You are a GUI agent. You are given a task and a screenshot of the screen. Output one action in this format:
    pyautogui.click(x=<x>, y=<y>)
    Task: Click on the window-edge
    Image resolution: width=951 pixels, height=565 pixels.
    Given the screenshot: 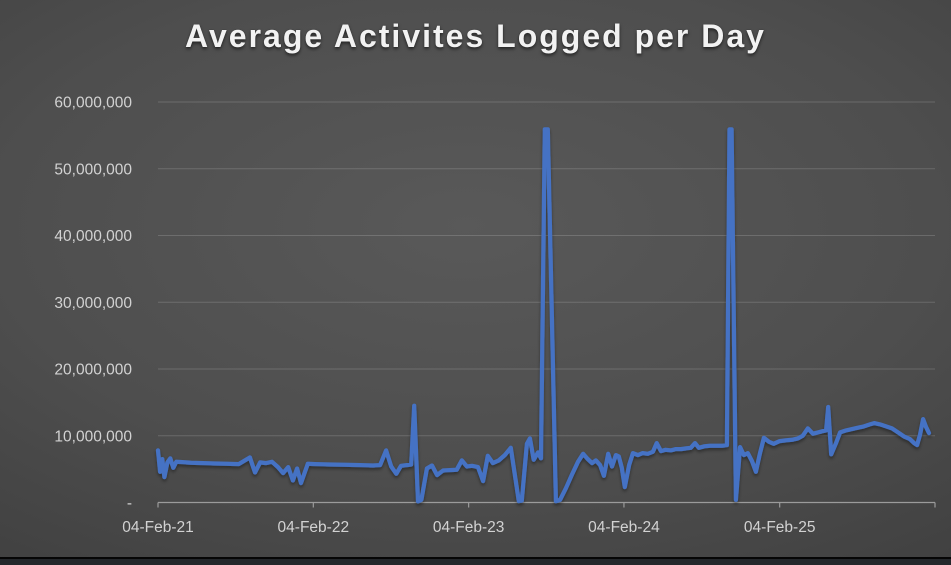 What is the action you would take?
    pyautogui.click(x=475, y=561)
    